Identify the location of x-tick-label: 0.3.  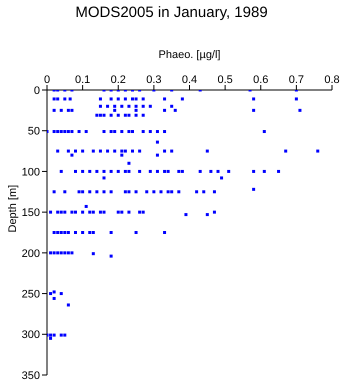
(154, 80).